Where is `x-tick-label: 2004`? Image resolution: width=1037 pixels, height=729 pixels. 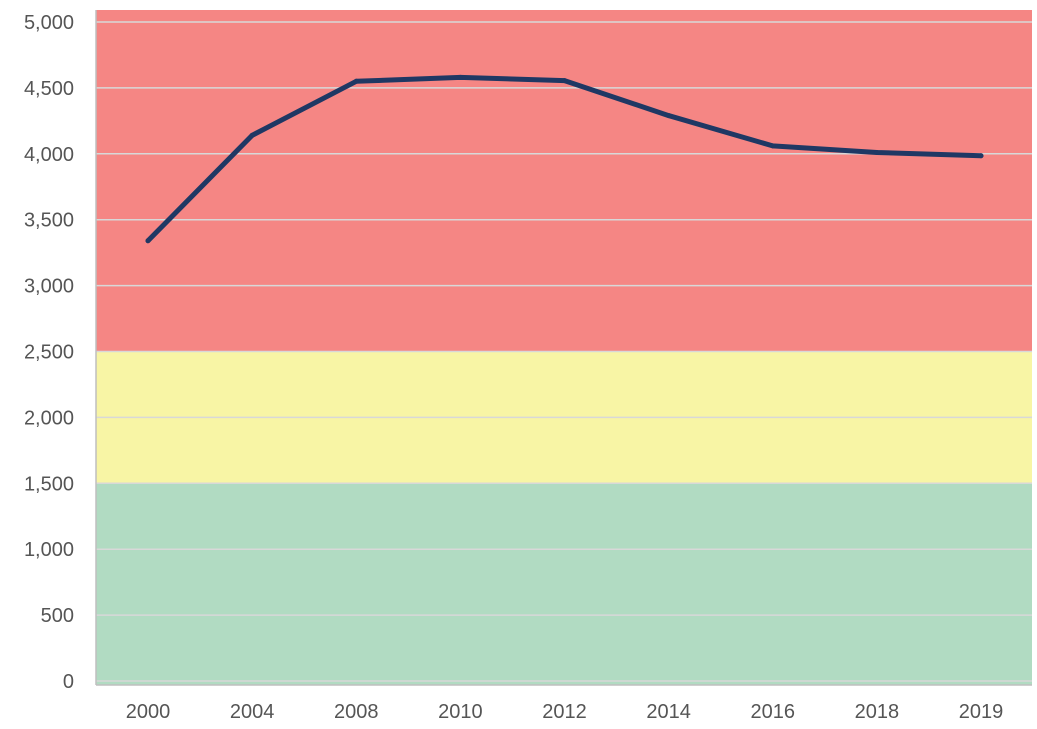
x-tick-label: 2004 is located at coordinates (252, 712).